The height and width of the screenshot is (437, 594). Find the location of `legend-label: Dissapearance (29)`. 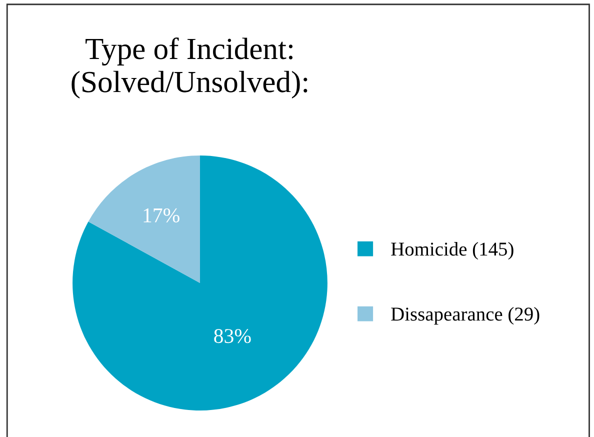

legend-label: Dissapearance (29) is located at coordinates (465, 316).